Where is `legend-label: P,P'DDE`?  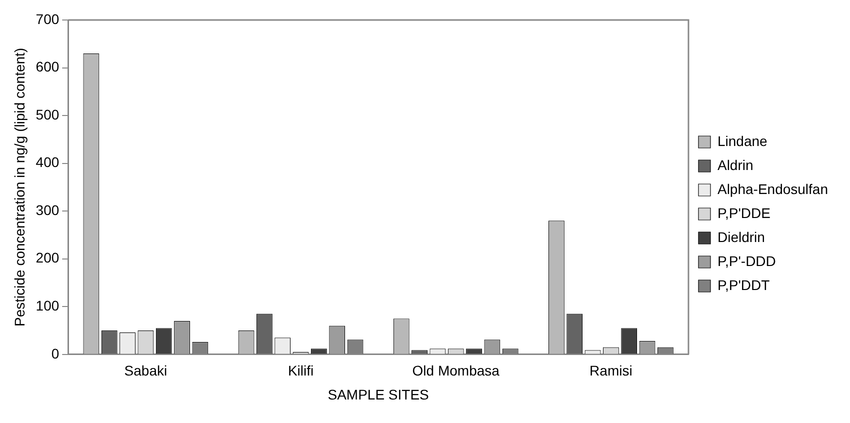
legend-label: P,P'DDE is located at coordinates (743, 212).